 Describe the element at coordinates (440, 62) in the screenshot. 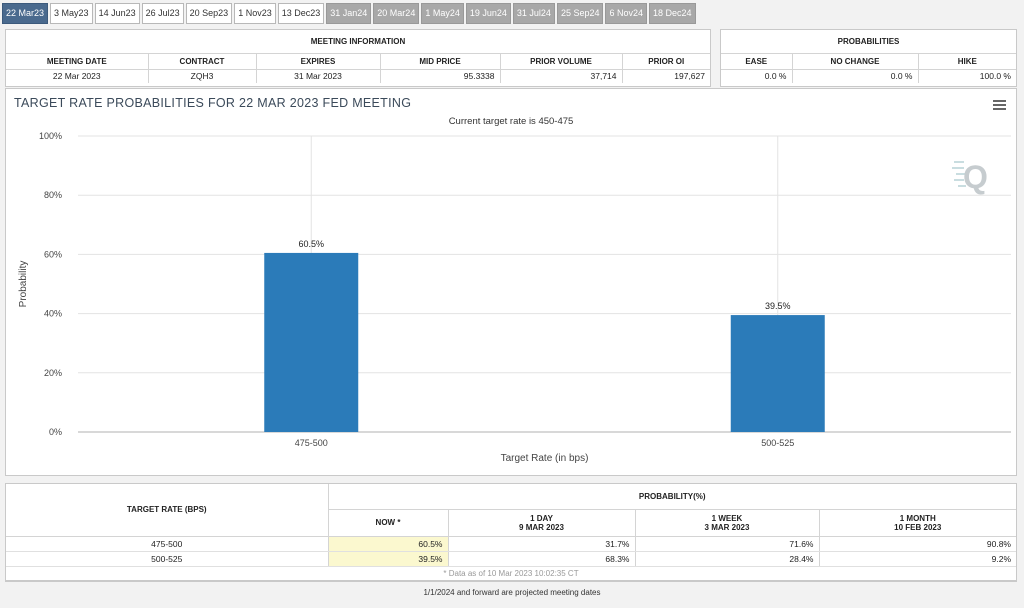

I see `header-mid-price: MID PRICE` at that location.